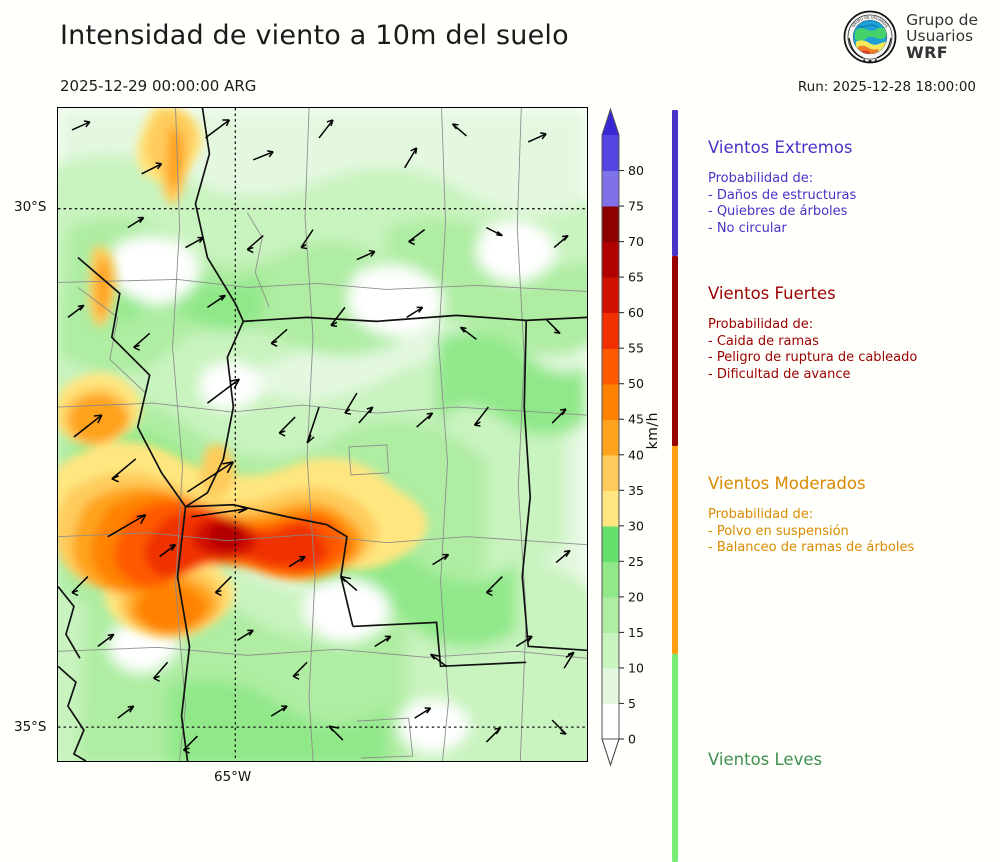  Describe the element at coordinates (761, 324) in the screenshot. I see `legend-list-heading-fuertes: Probabilidad de:` at that location.